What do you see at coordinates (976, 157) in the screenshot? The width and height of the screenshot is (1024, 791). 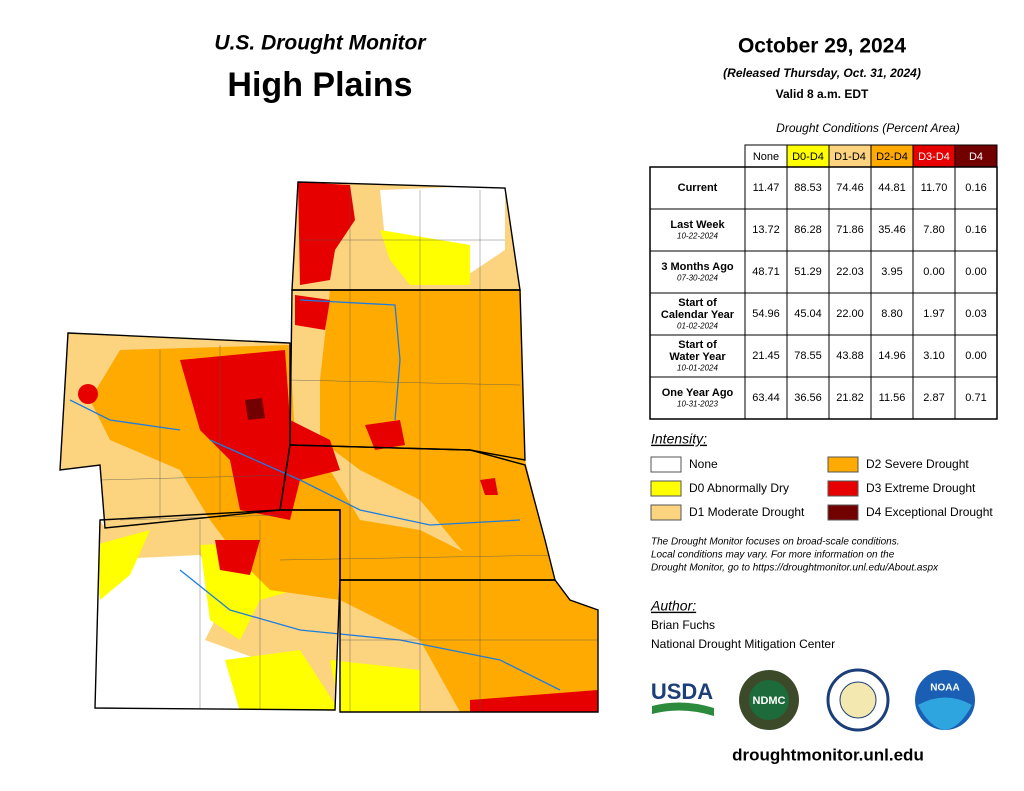 I see `column-header: D4` at bounding box center [976, 157].